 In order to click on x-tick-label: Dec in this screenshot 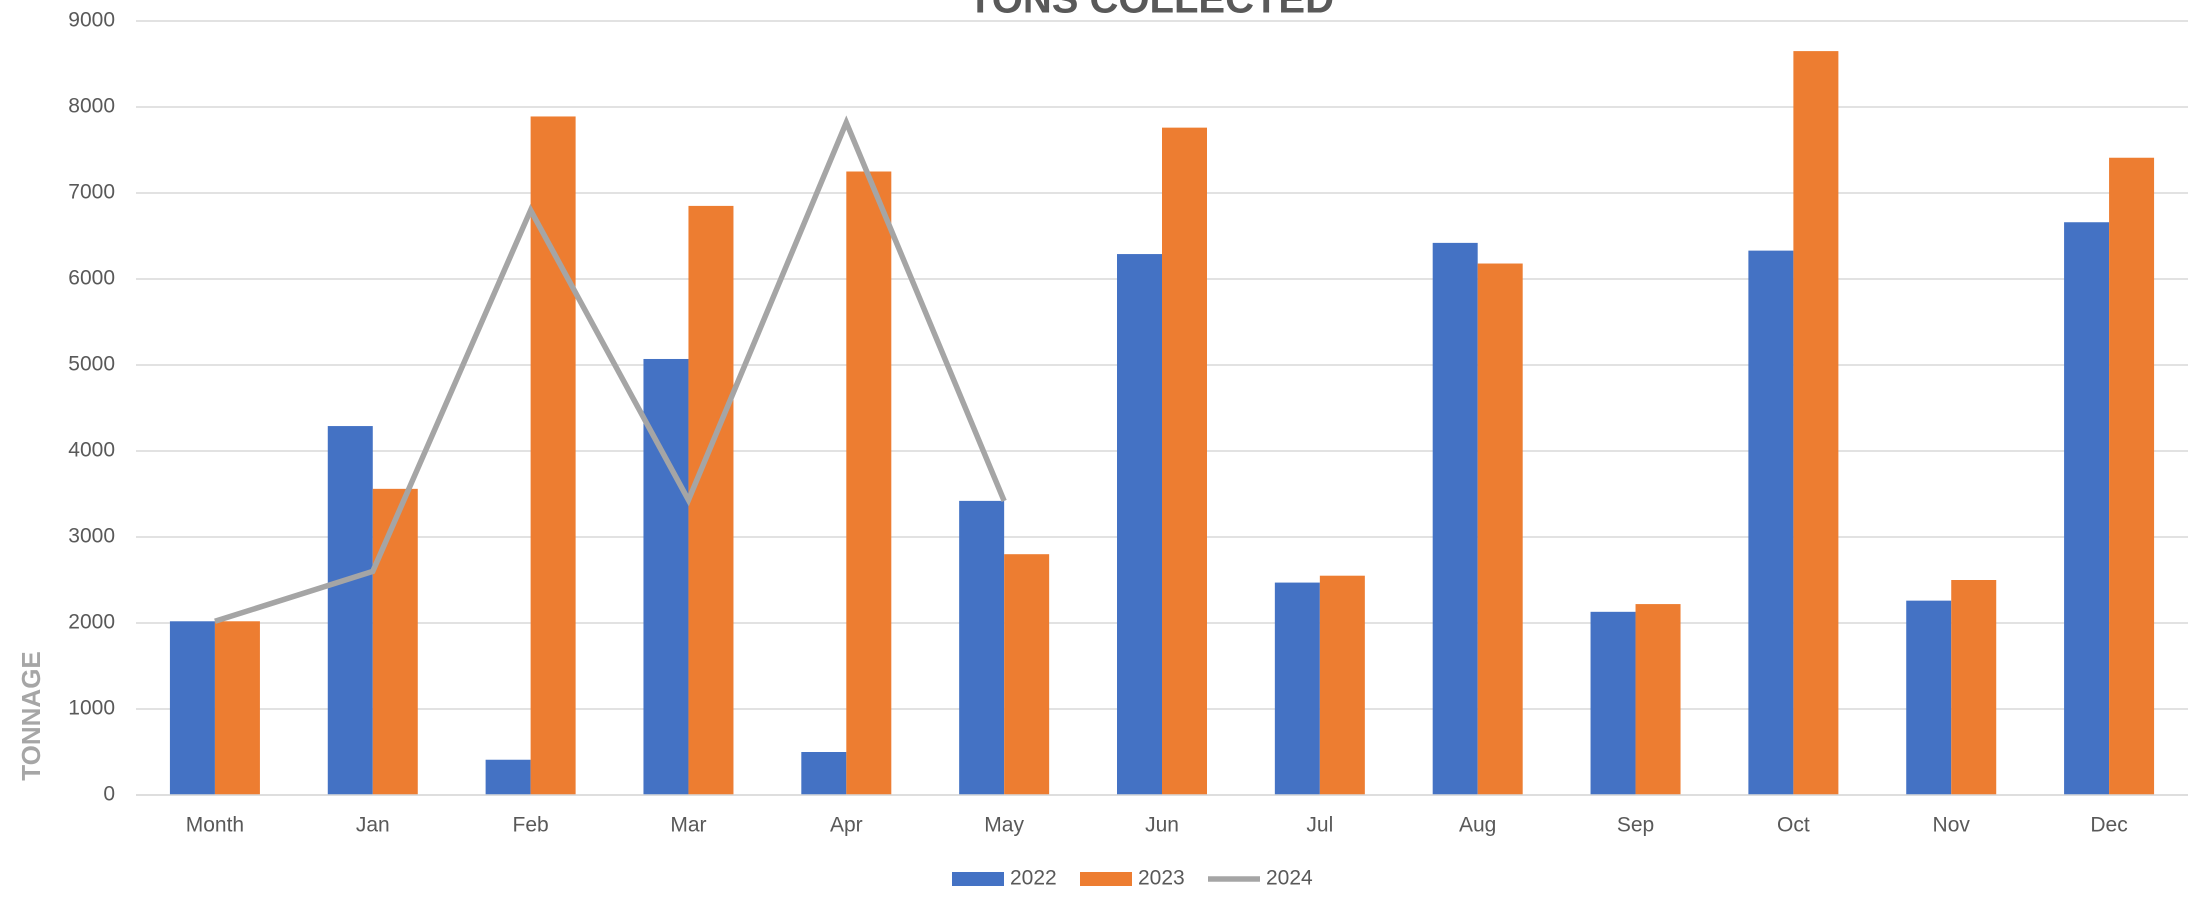, I will do `click(2108, 825)`.